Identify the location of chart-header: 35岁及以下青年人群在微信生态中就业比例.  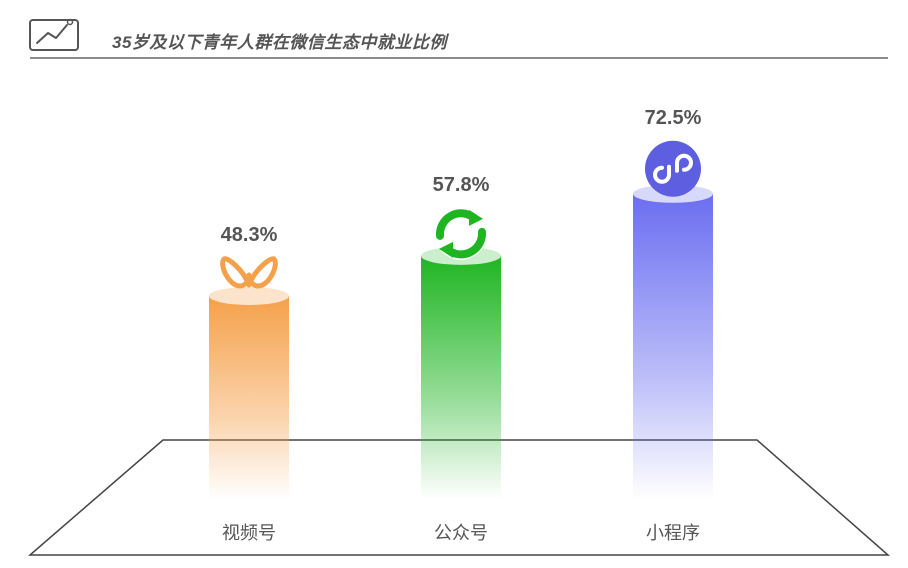
(454, 35).